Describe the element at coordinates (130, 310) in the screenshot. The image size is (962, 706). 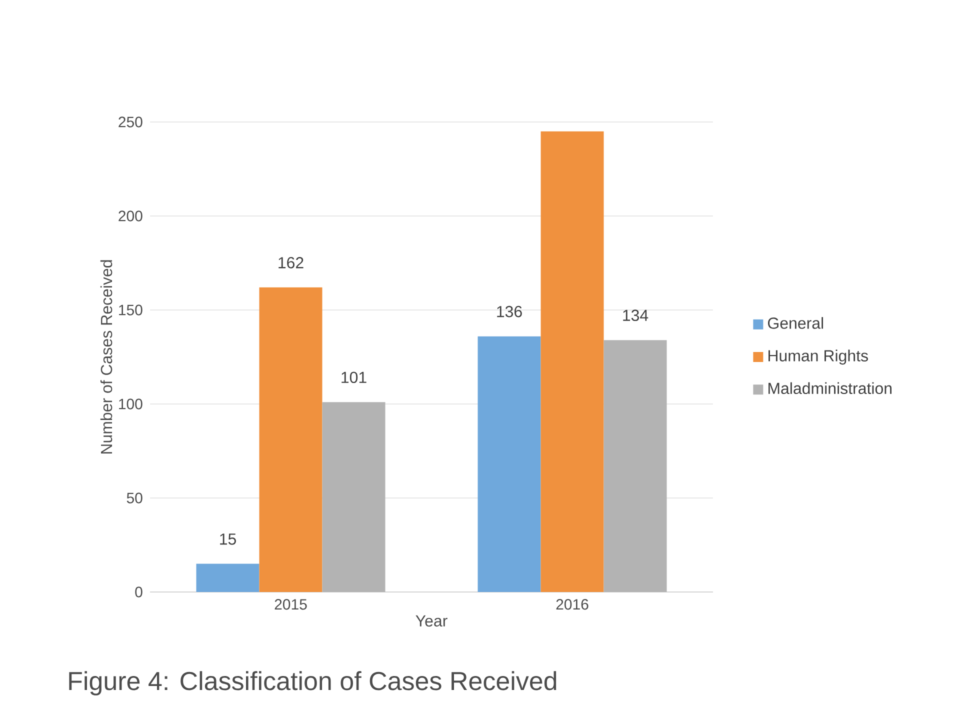
I see `y-tick-label: 150` at that location.